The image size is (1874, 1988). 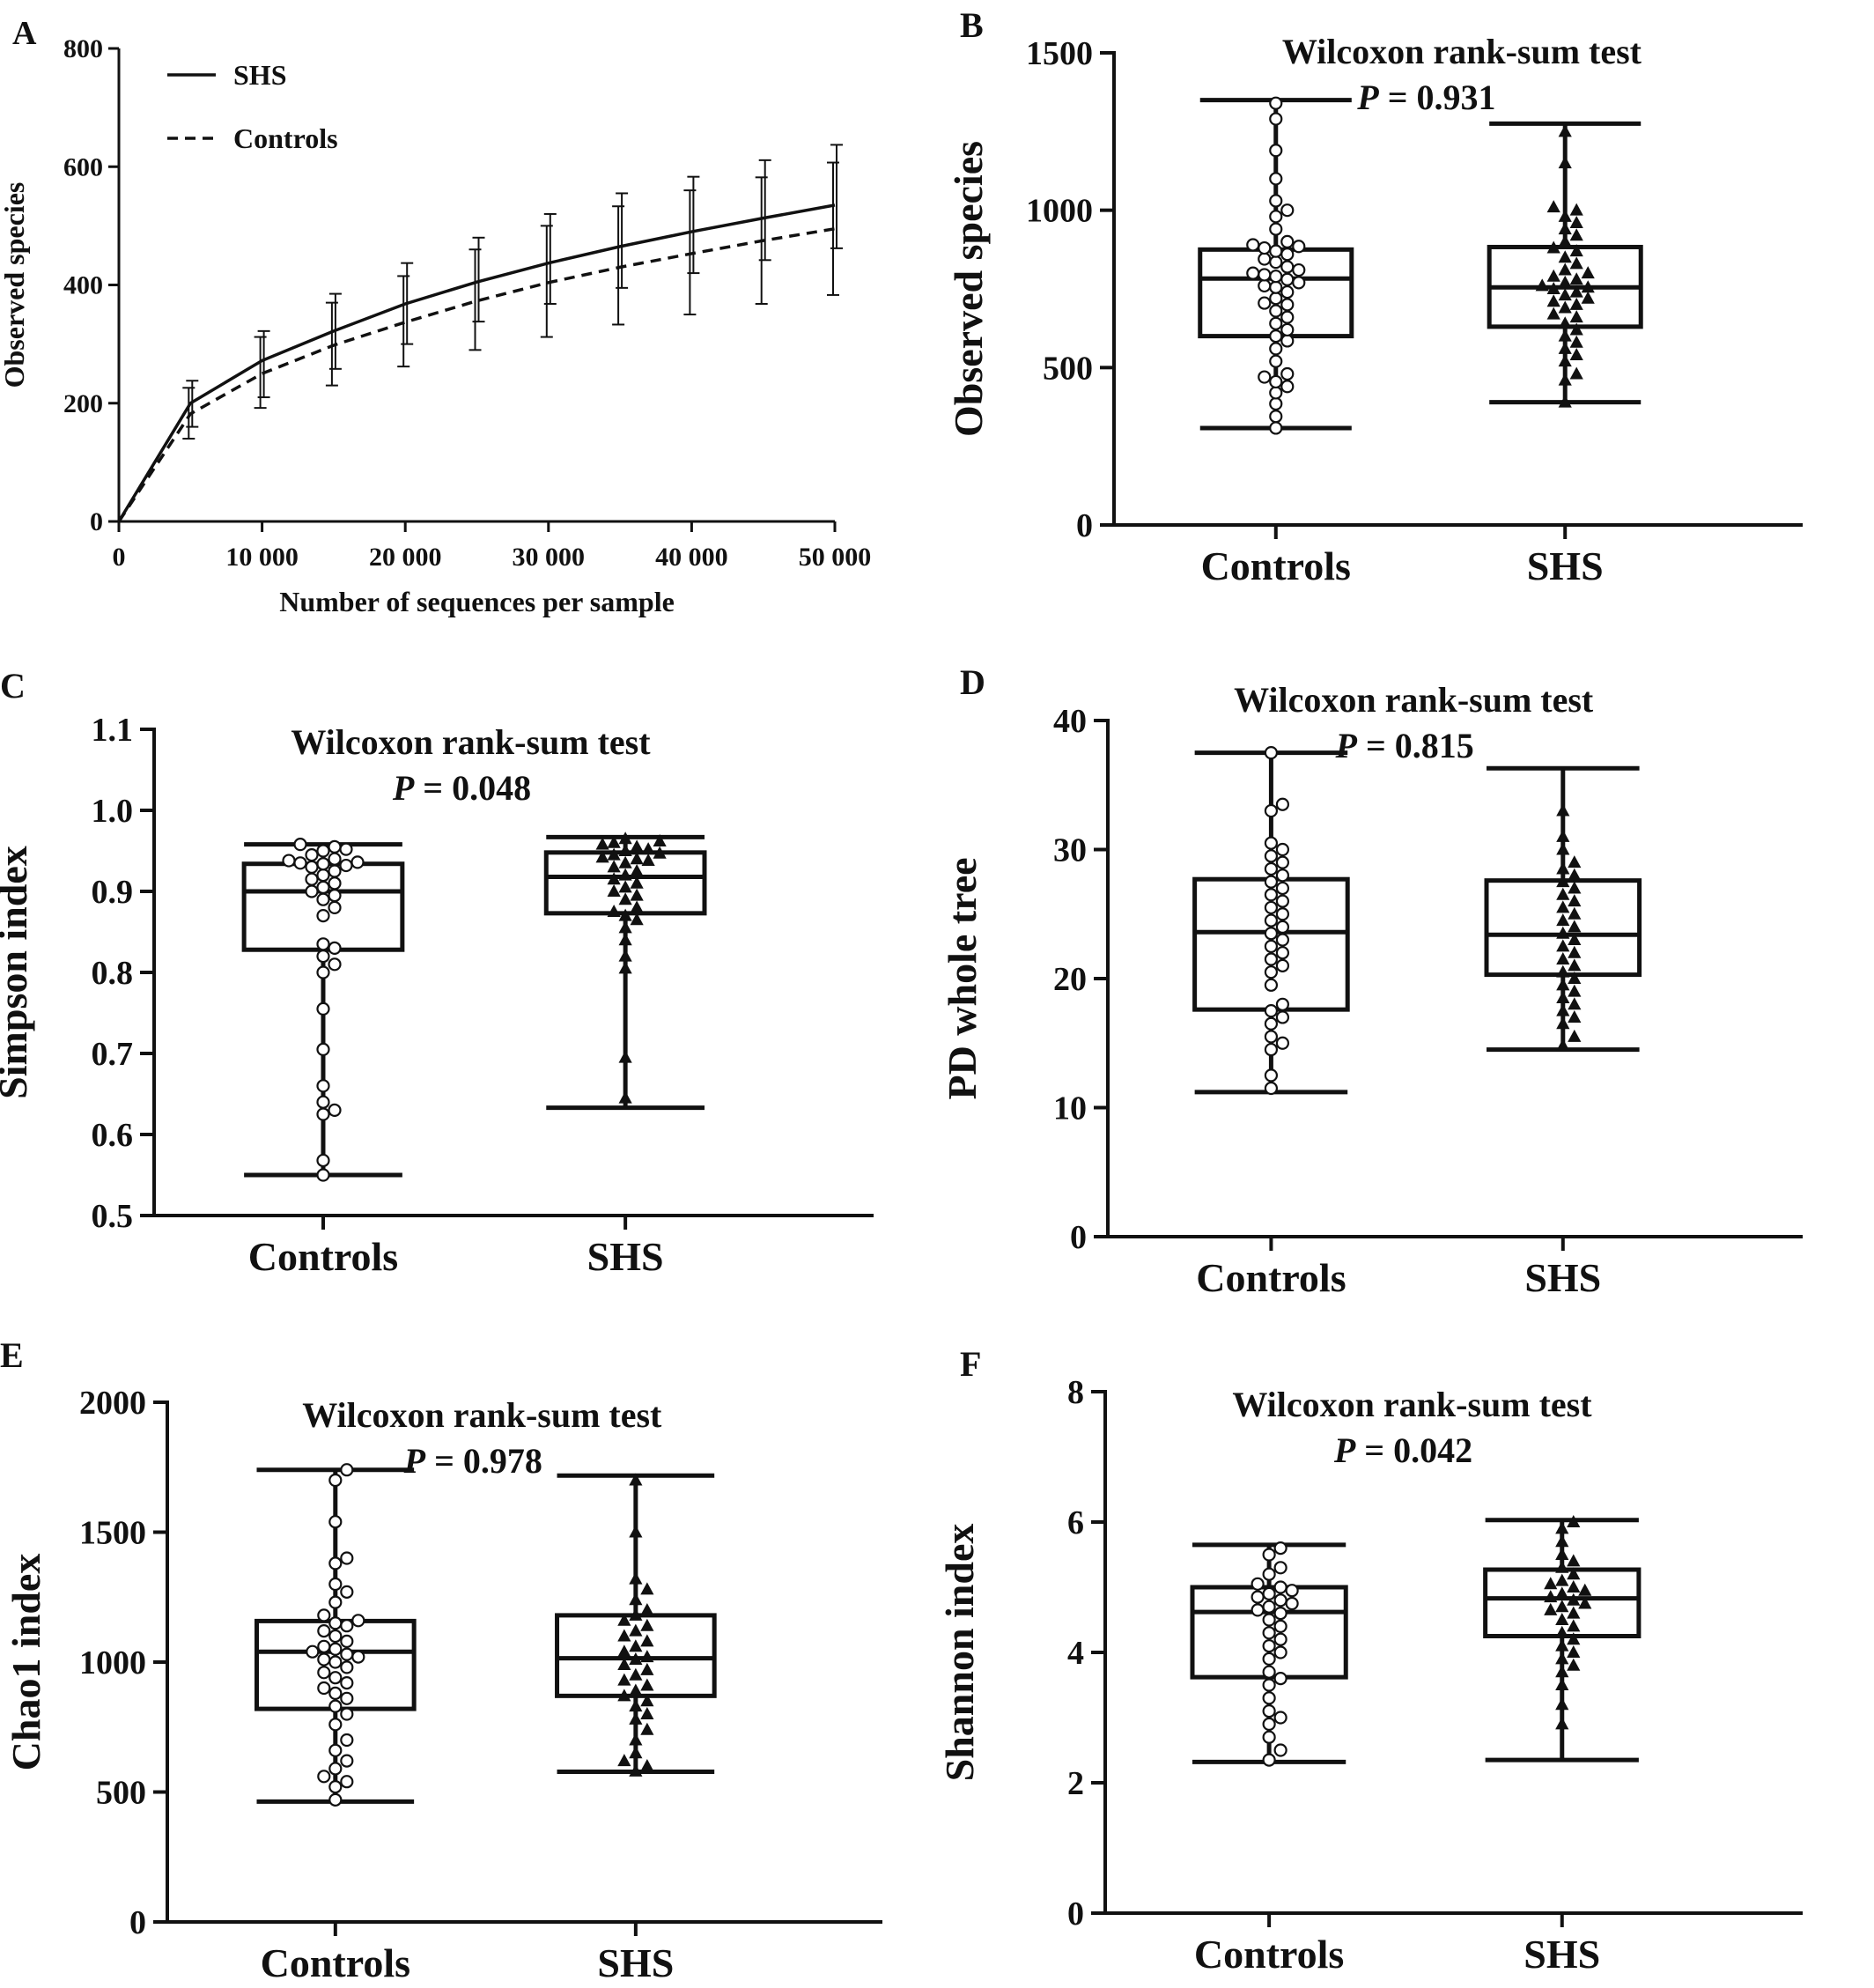 What do you see at coordinates (972, 25) in the screenshot?
I see `panel-letter-b: B` at bounding box center [972, 25].